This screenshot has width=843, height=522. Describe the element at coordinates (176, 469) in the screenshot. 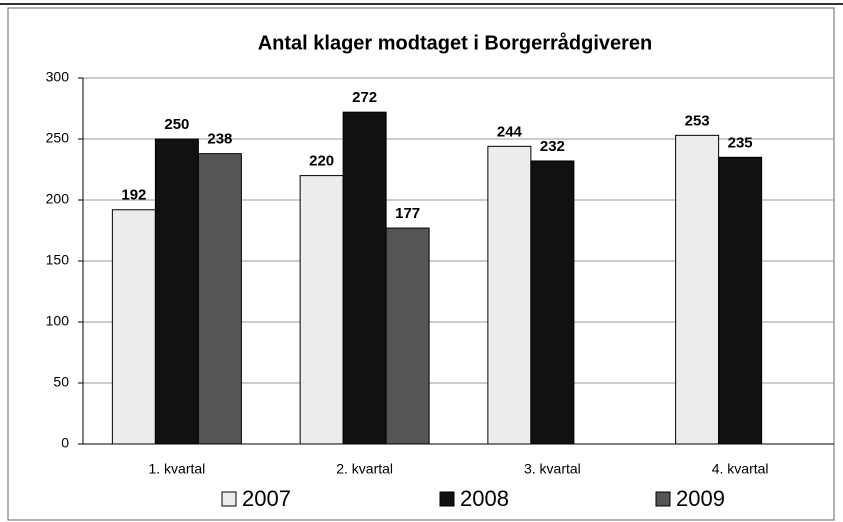

I see `x-tick-label: 1. kvartal` at that location.